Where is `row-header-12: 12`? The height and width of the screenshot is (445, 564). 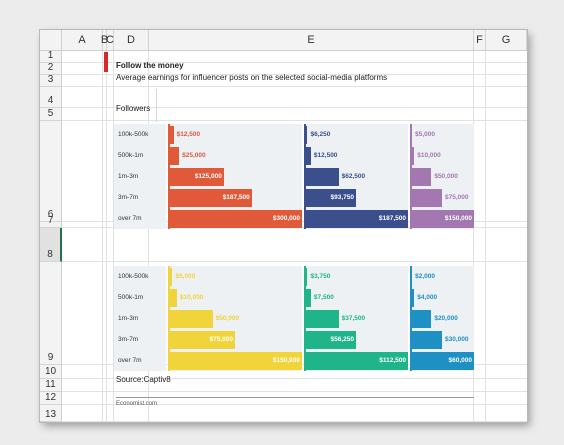 row-header-12: 12 is located at coordinates (51, 398).